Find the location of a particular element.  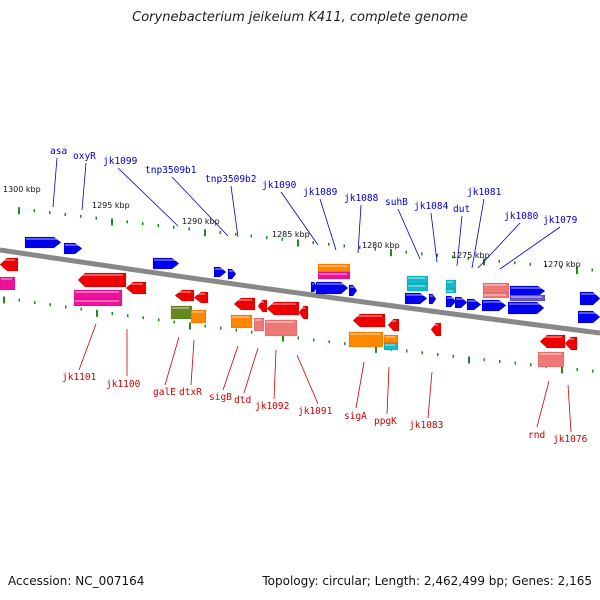

gene-label-jk1081: jk1081 is located at coordinates (484, 192).